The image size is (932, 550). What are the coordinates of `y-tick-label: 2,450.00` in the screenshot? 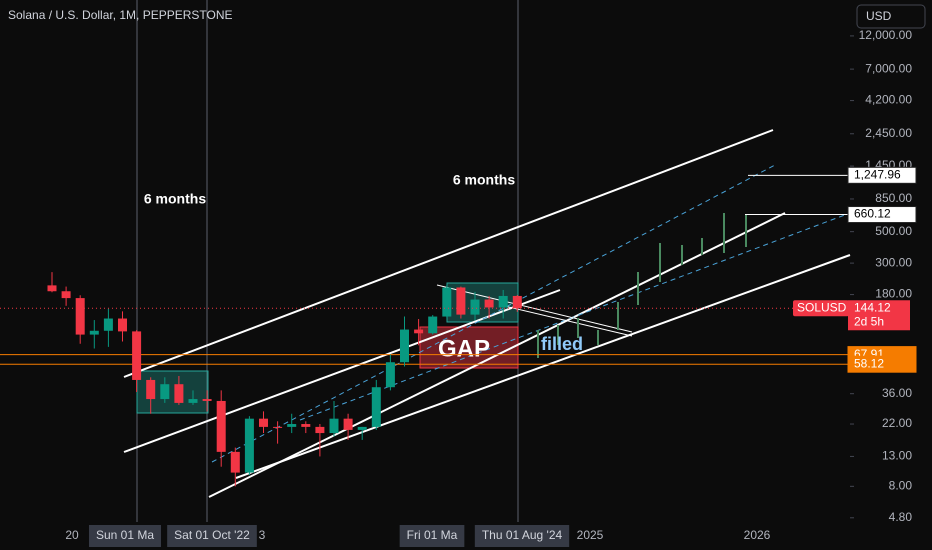 It's located at (888, 133).